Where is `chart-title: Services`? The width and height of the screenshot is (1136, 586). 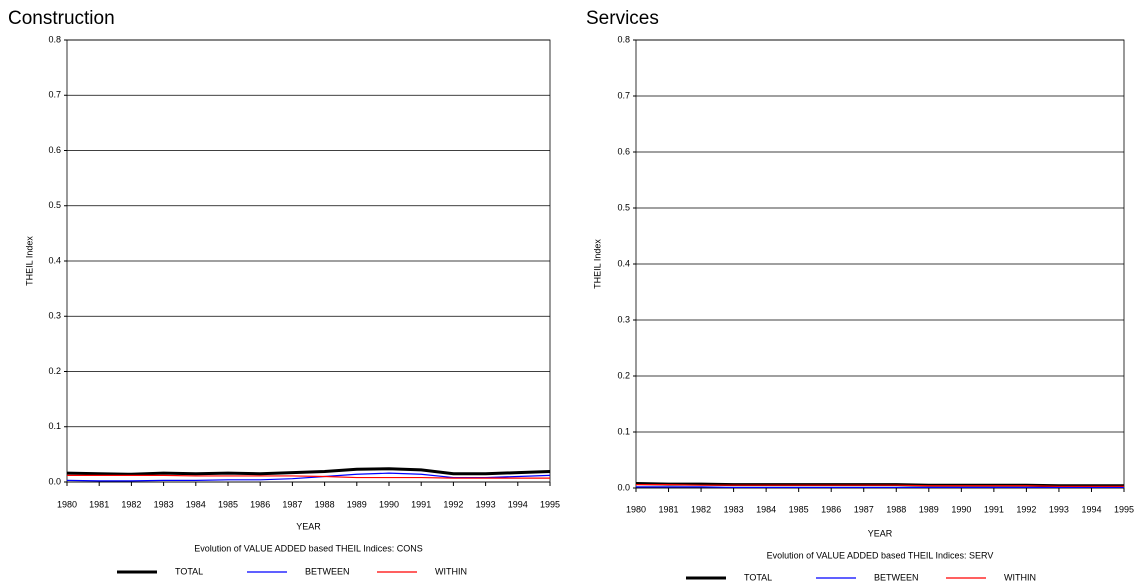 chart-title: Services is located at coordinates (622, 18).